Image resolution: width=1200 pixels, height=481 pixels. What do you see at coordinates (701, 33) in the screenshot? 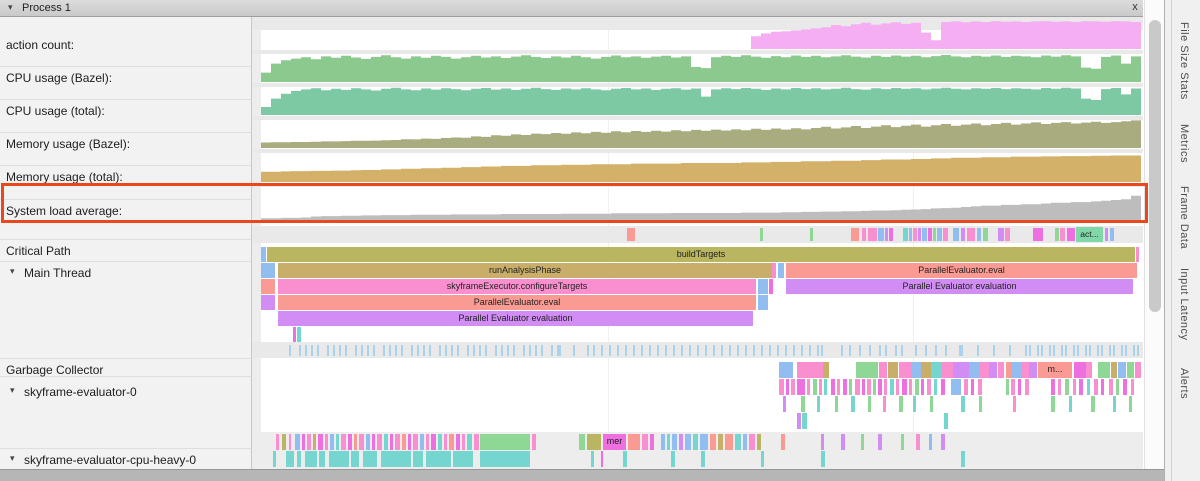
I see `counter-chart-action-count` at bounding box center [701, 33].